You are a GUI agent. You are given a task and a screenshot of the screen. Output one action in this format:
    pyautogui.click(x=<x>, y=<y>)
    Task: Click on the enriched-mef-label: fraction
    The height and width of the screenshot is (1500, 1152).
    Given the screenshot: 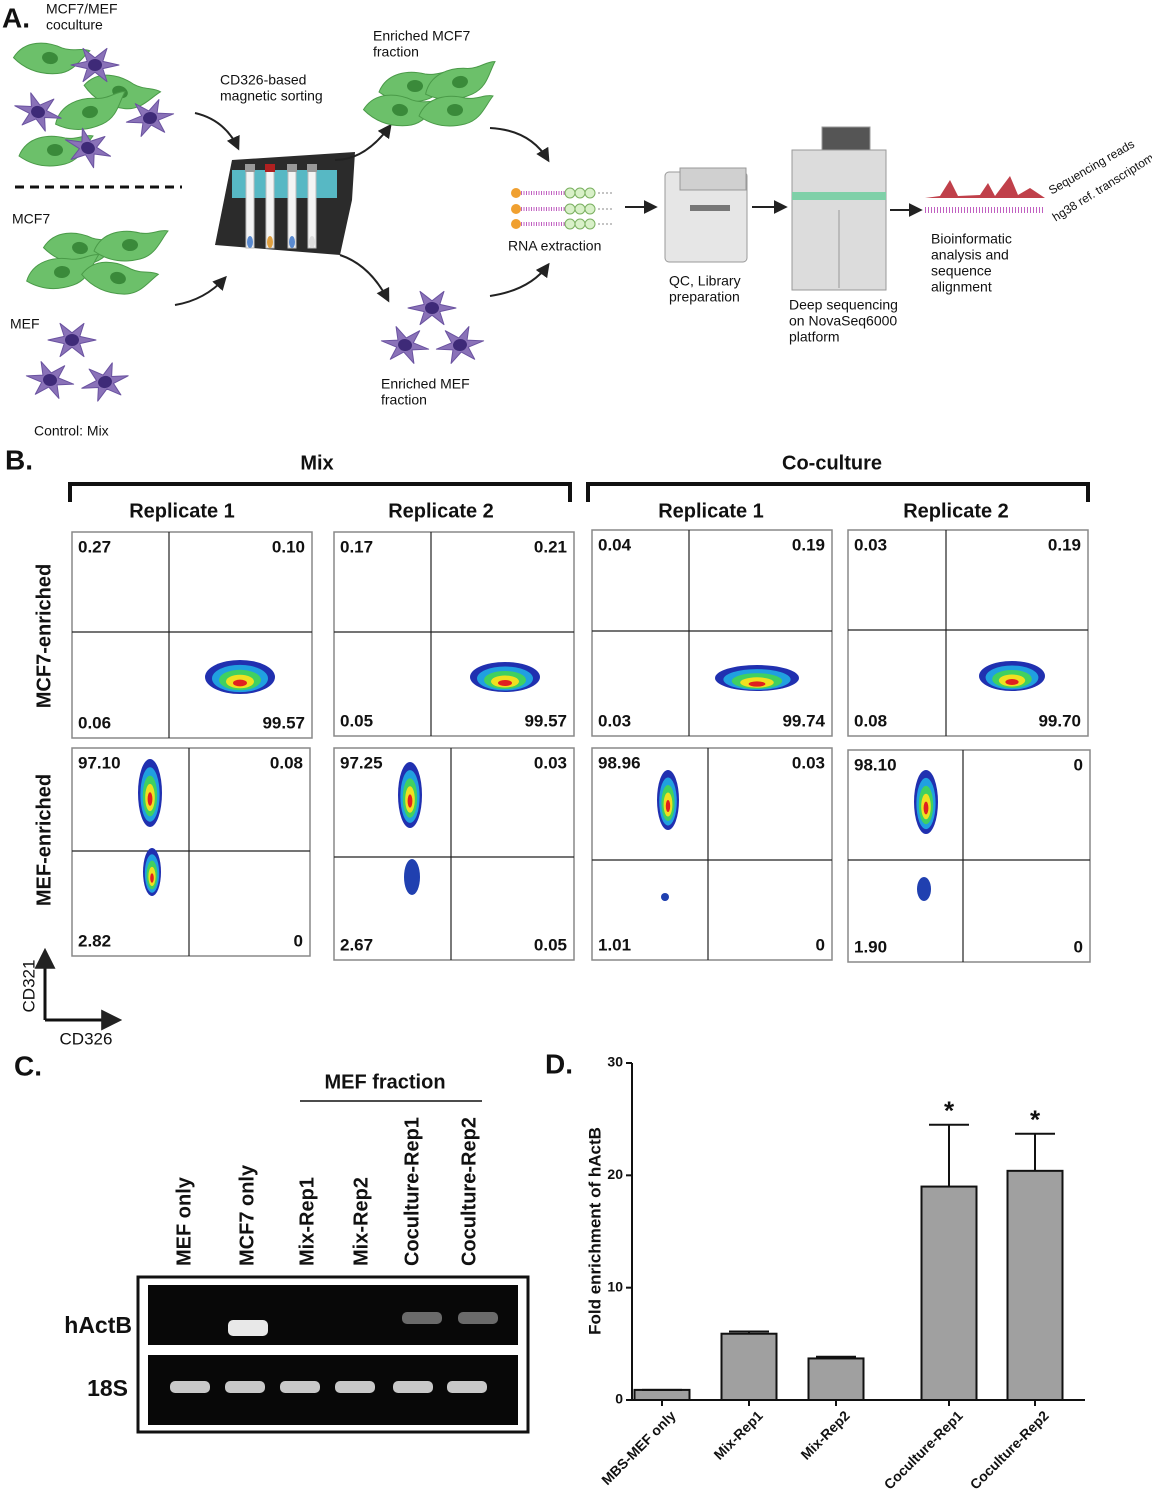 What is the action you would take?
    pyautogui.click(x=404, y=400)
    